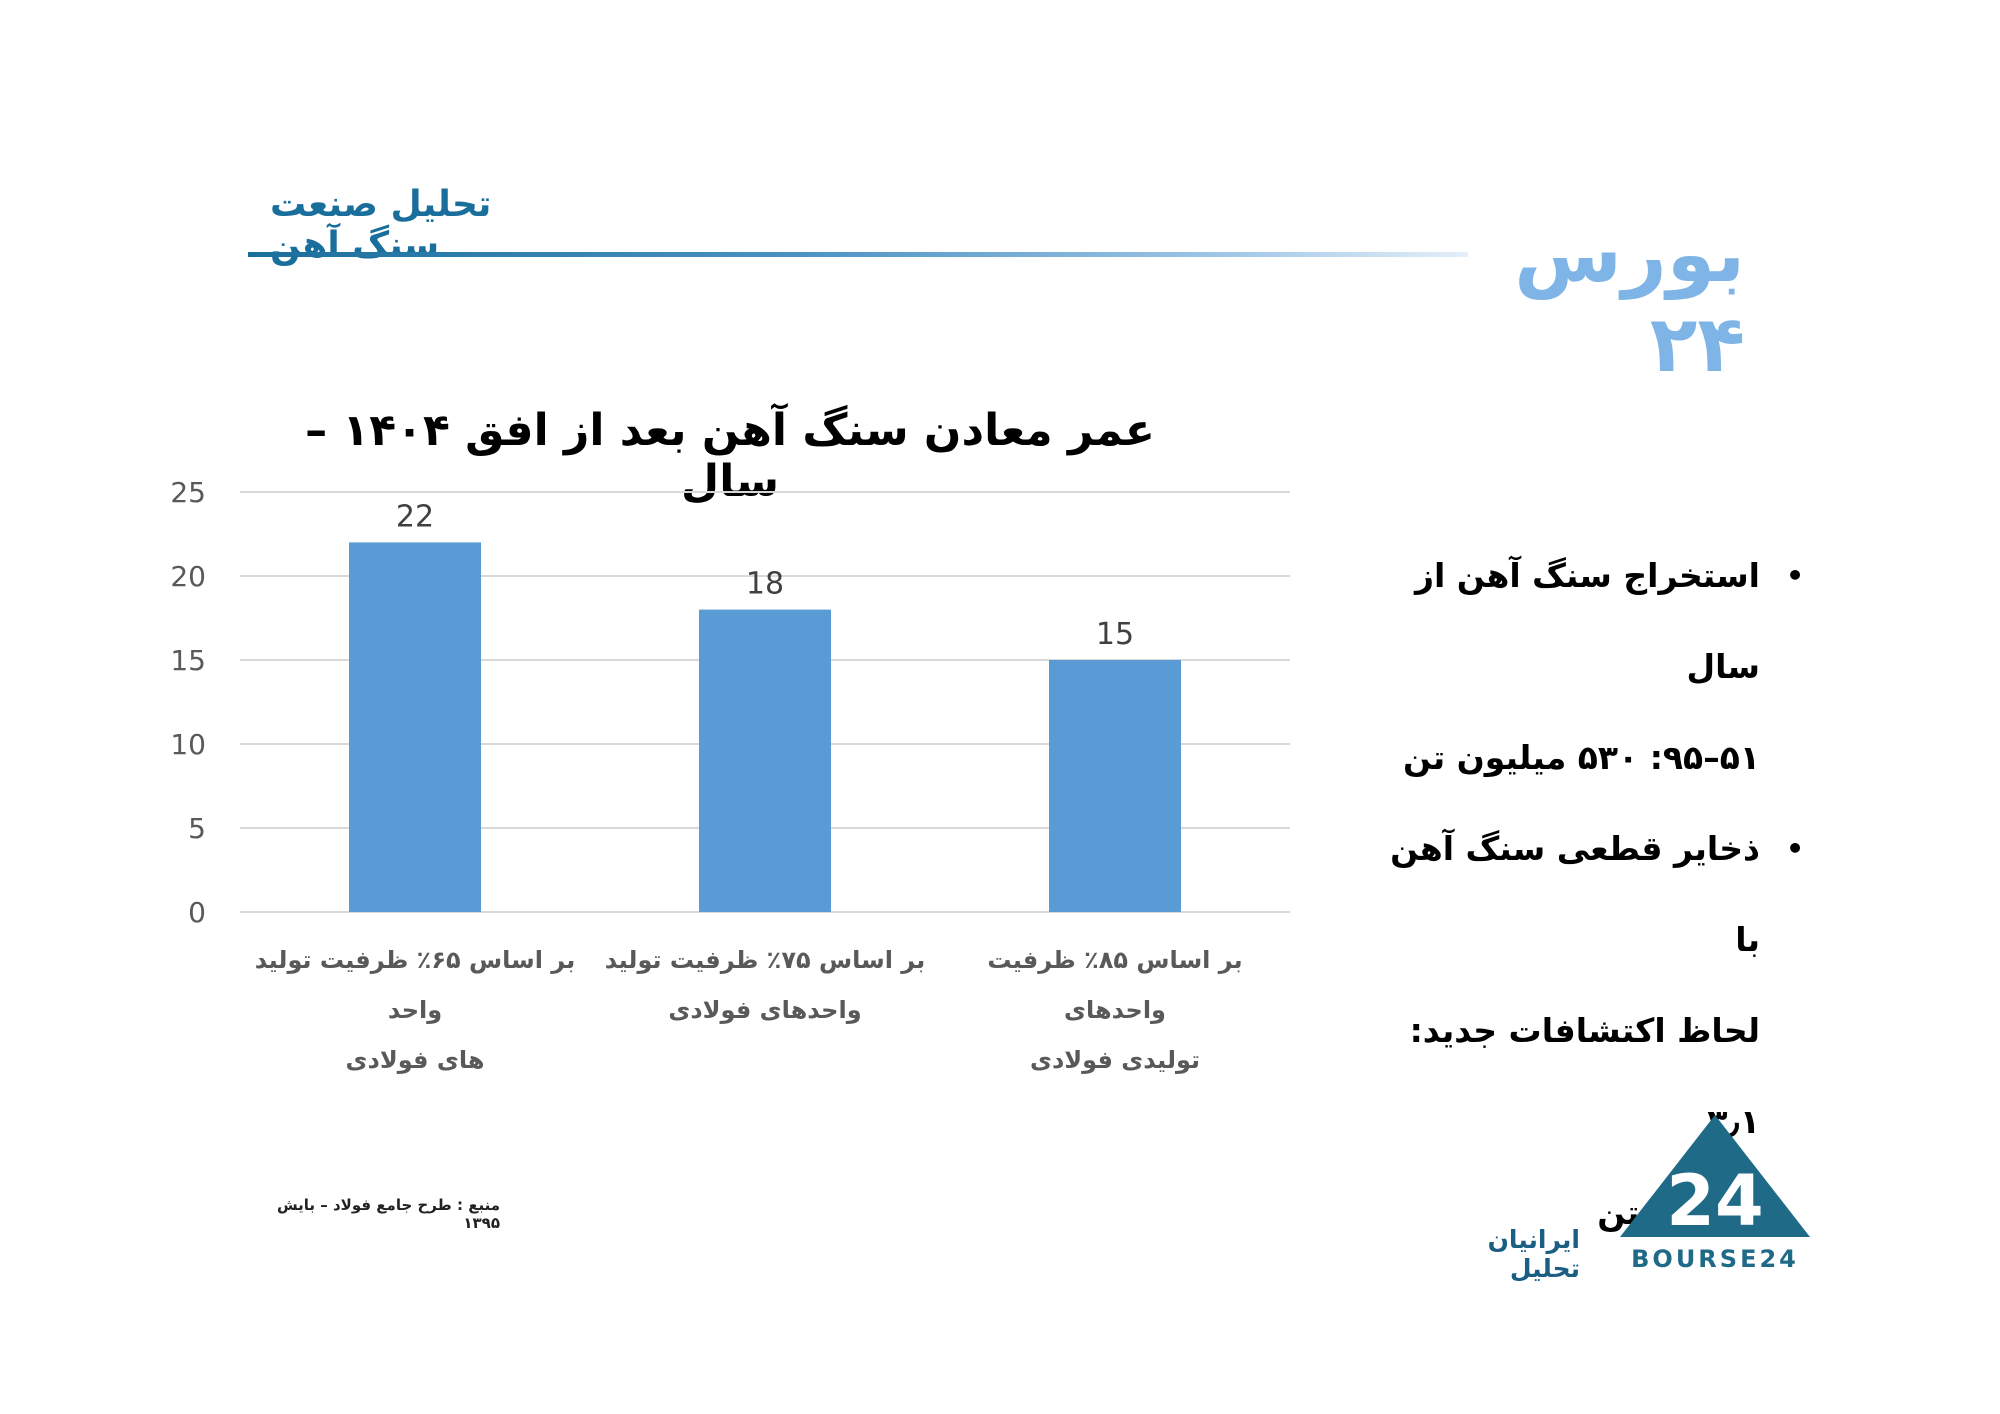 This screenshot has height=1414, width=2000. What do you see at coordinates (1584, 1076) in the screenshot?
I see `bullet-text: لحاظ اکتشافات جدید: ۳٫۱` at bounding box center [1584, 1076].